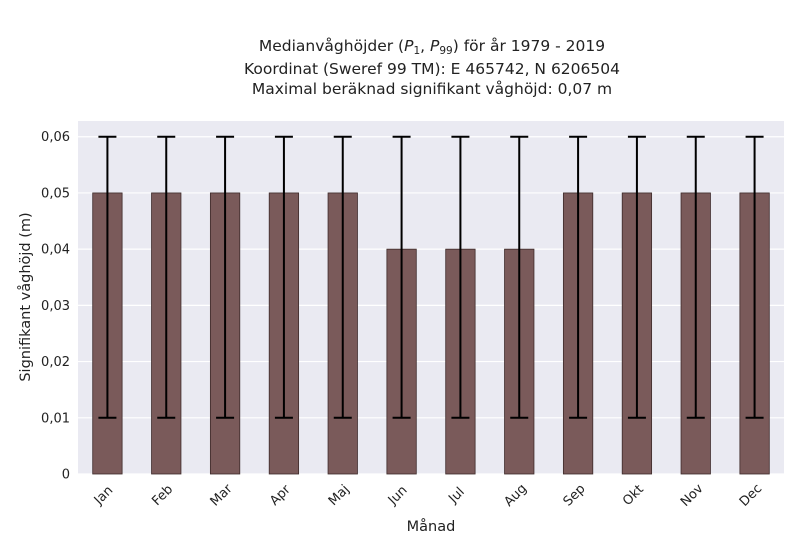 This screenshot has width=800, height=550. Describe the element at coordinates (401, 277) in the screenshot. I see `error-bar-jun` at that location.